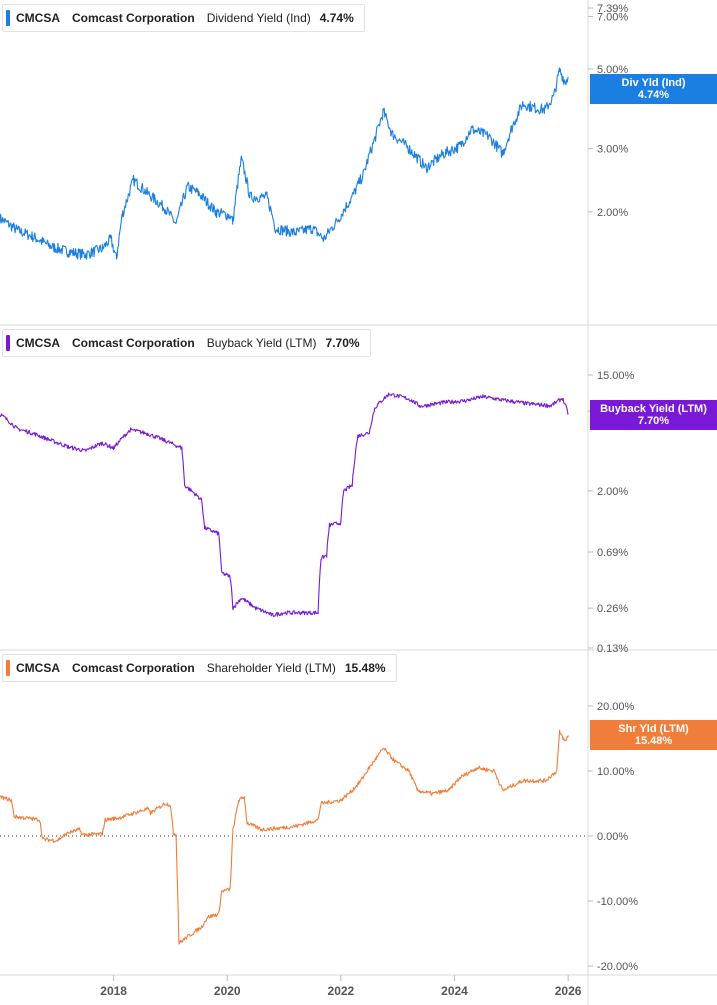 The image size is (717, 1005). Describe the element at coordinates (227, 991) in the screenshot. I see `x-tick-label: 2020` at that location.